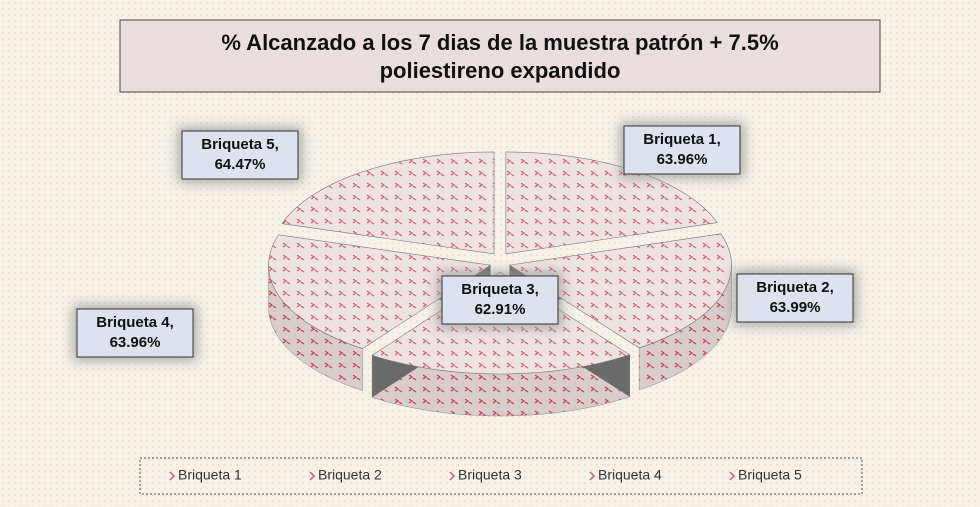  Describe the element at coordinates (630, 475) in the screenshot. I see `legend-label: Briqueta 4` at that location.